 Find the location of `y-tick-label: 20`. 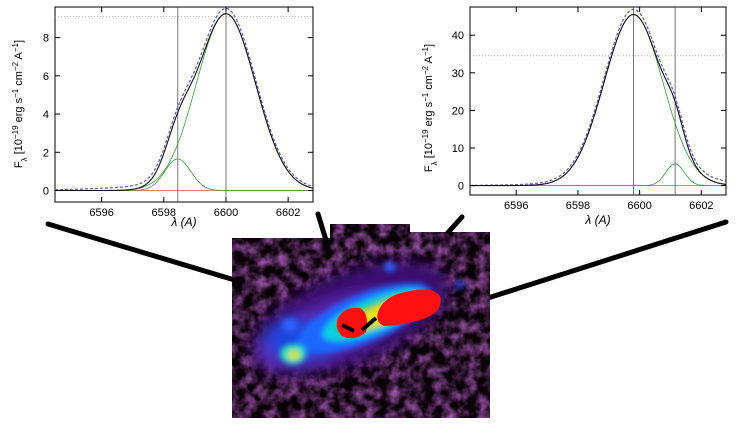

y-tick-label: 20 is located at coordinates (458, 111).